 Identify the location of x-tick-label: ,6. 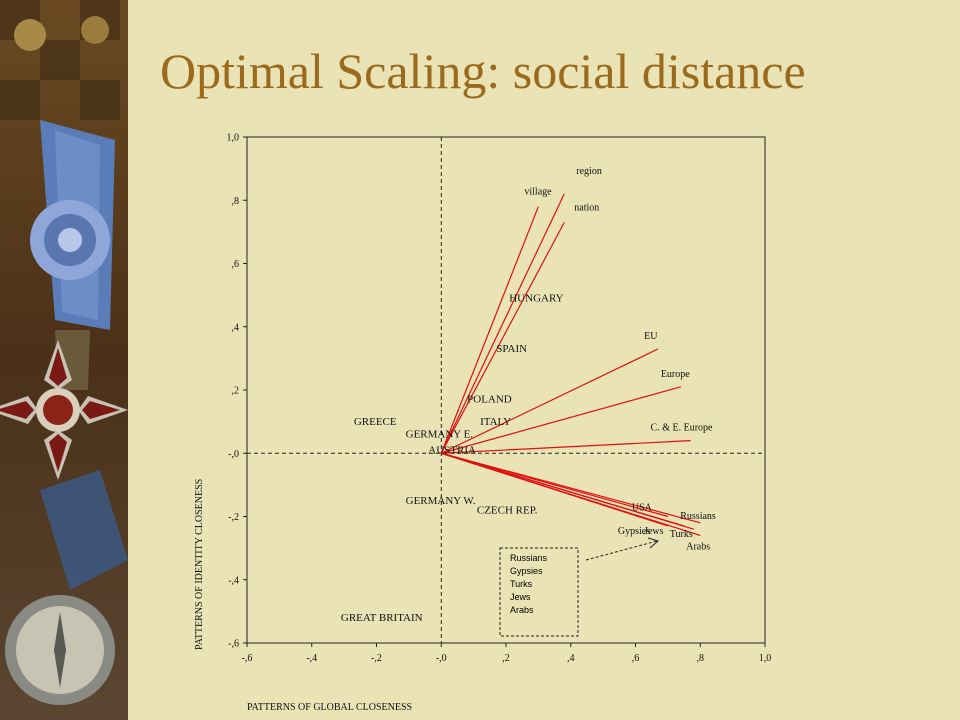
(636, 658).